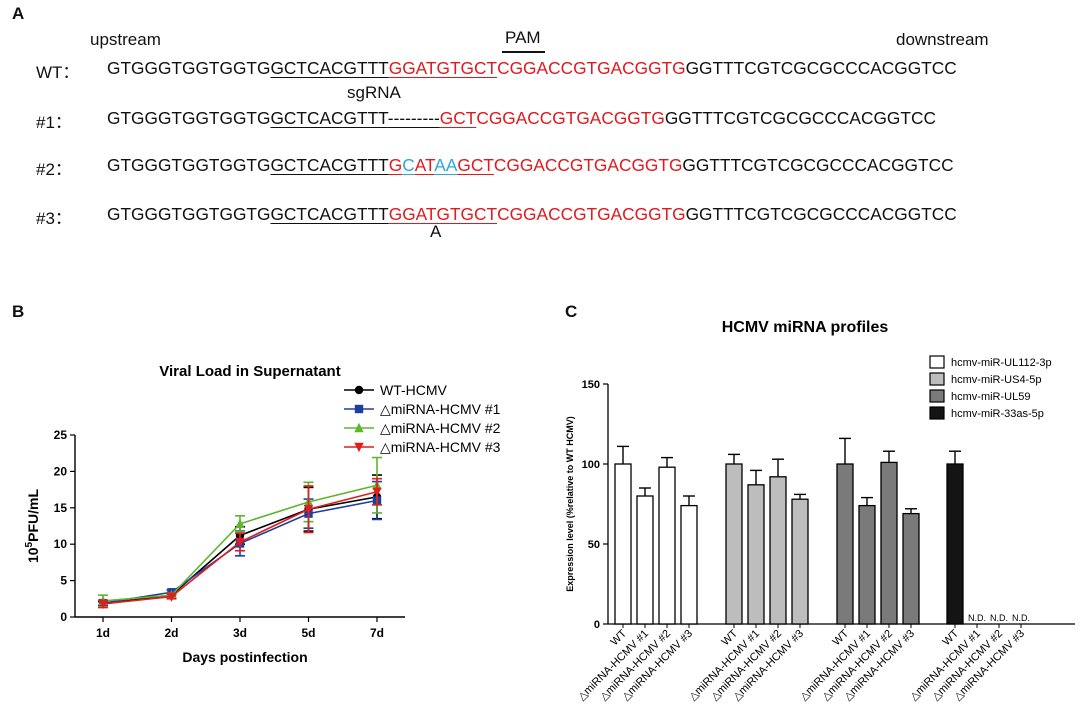 The height and width of the screenshot is (728, 1084). I want to click on x-tick-label: 3d, so click(240, 633).